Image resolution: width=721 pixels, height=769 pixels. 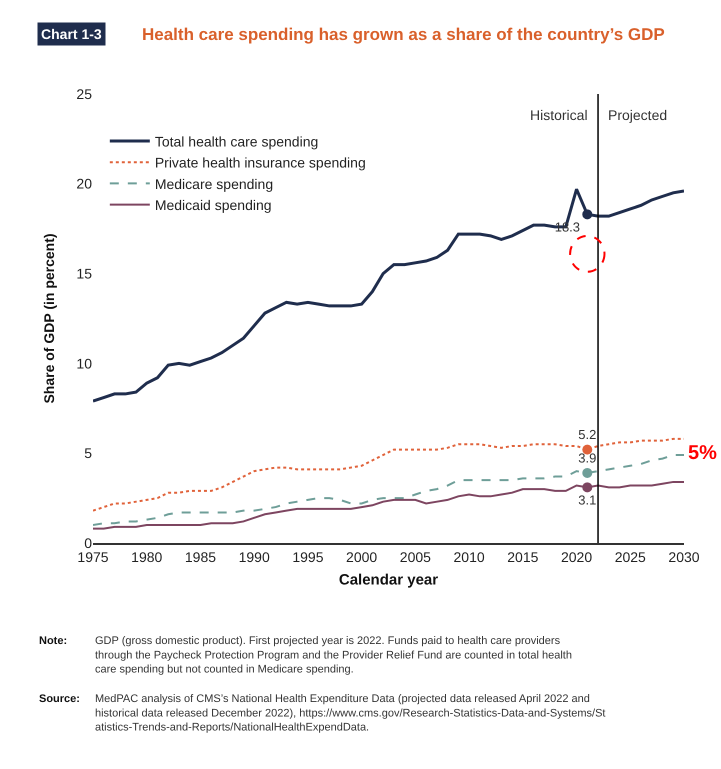 I want to click on x-axis-title: Calendar year, so click(x=388, y=579).